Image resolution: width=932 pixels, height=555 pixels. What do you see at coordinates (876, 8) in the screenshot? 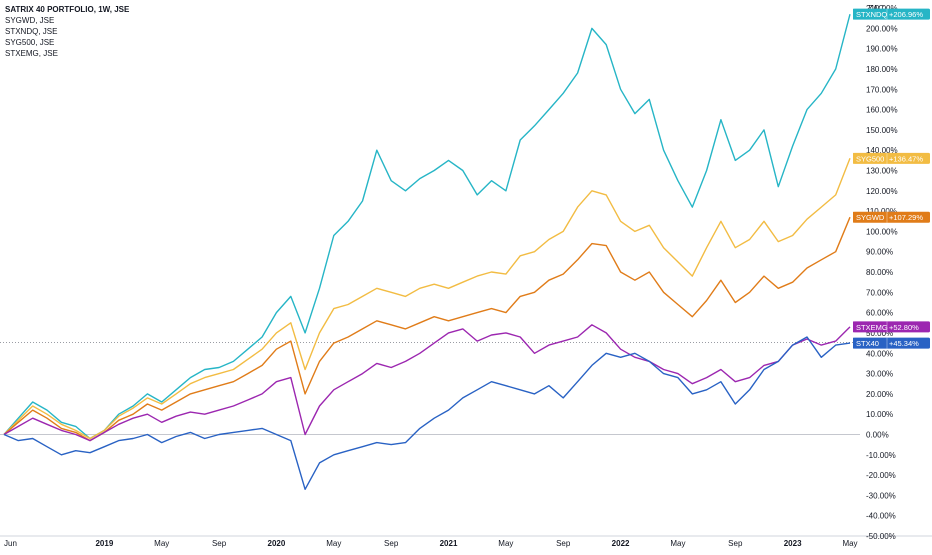
I see `currency-label: ZAC` at bounding box center [876, 8].